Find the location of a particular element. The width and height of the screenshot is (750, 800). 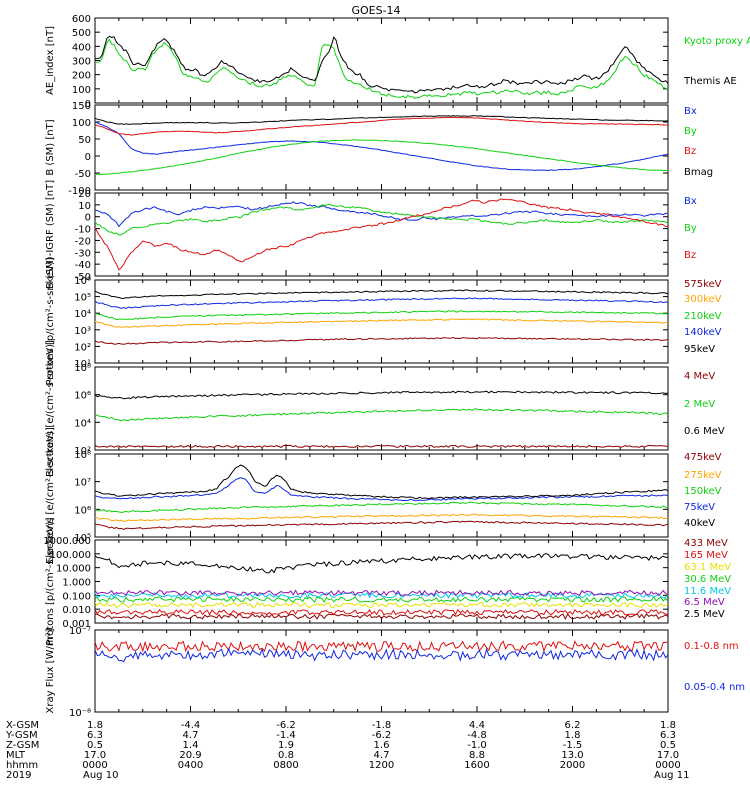

orbit-value: 0400 is located at coordinates (190, 765).